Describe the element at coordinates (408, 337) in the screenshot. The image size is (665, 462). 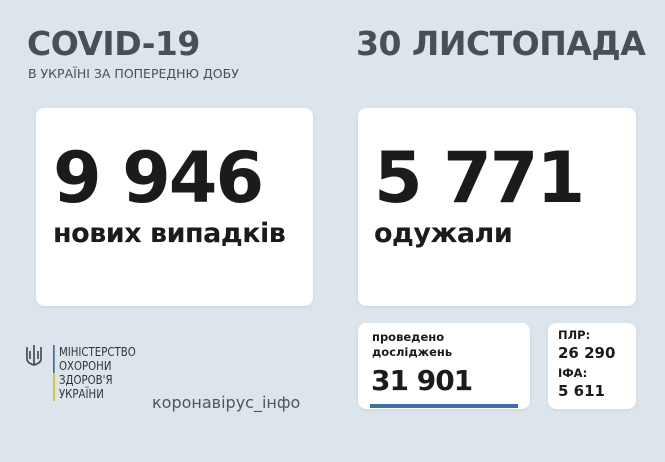
I see `tests-label-1: проведено` at that location.